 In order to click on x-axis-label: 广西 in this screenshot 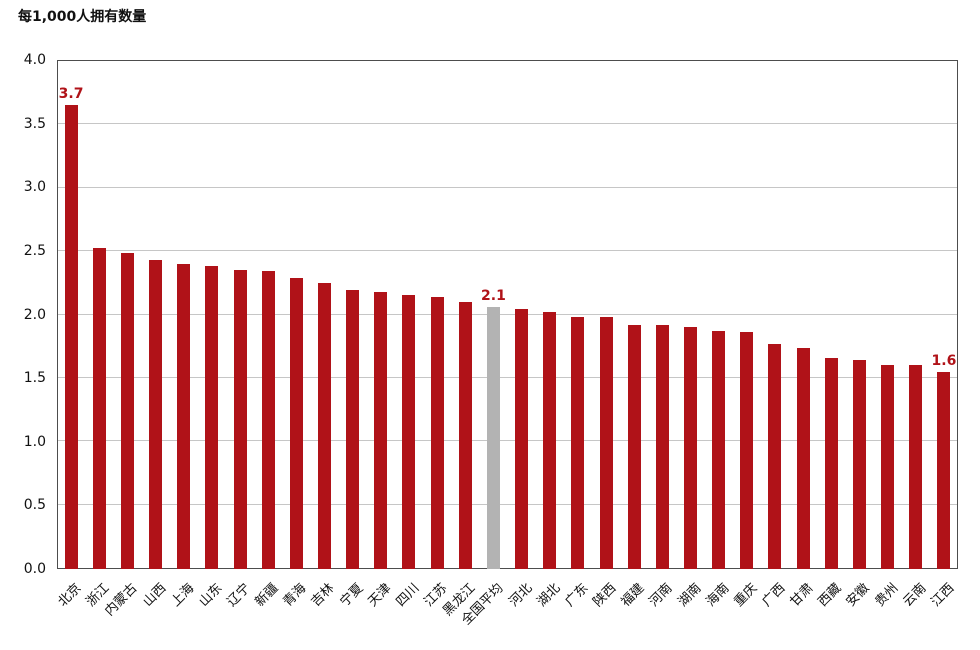, I will do `click(774, 595)`.